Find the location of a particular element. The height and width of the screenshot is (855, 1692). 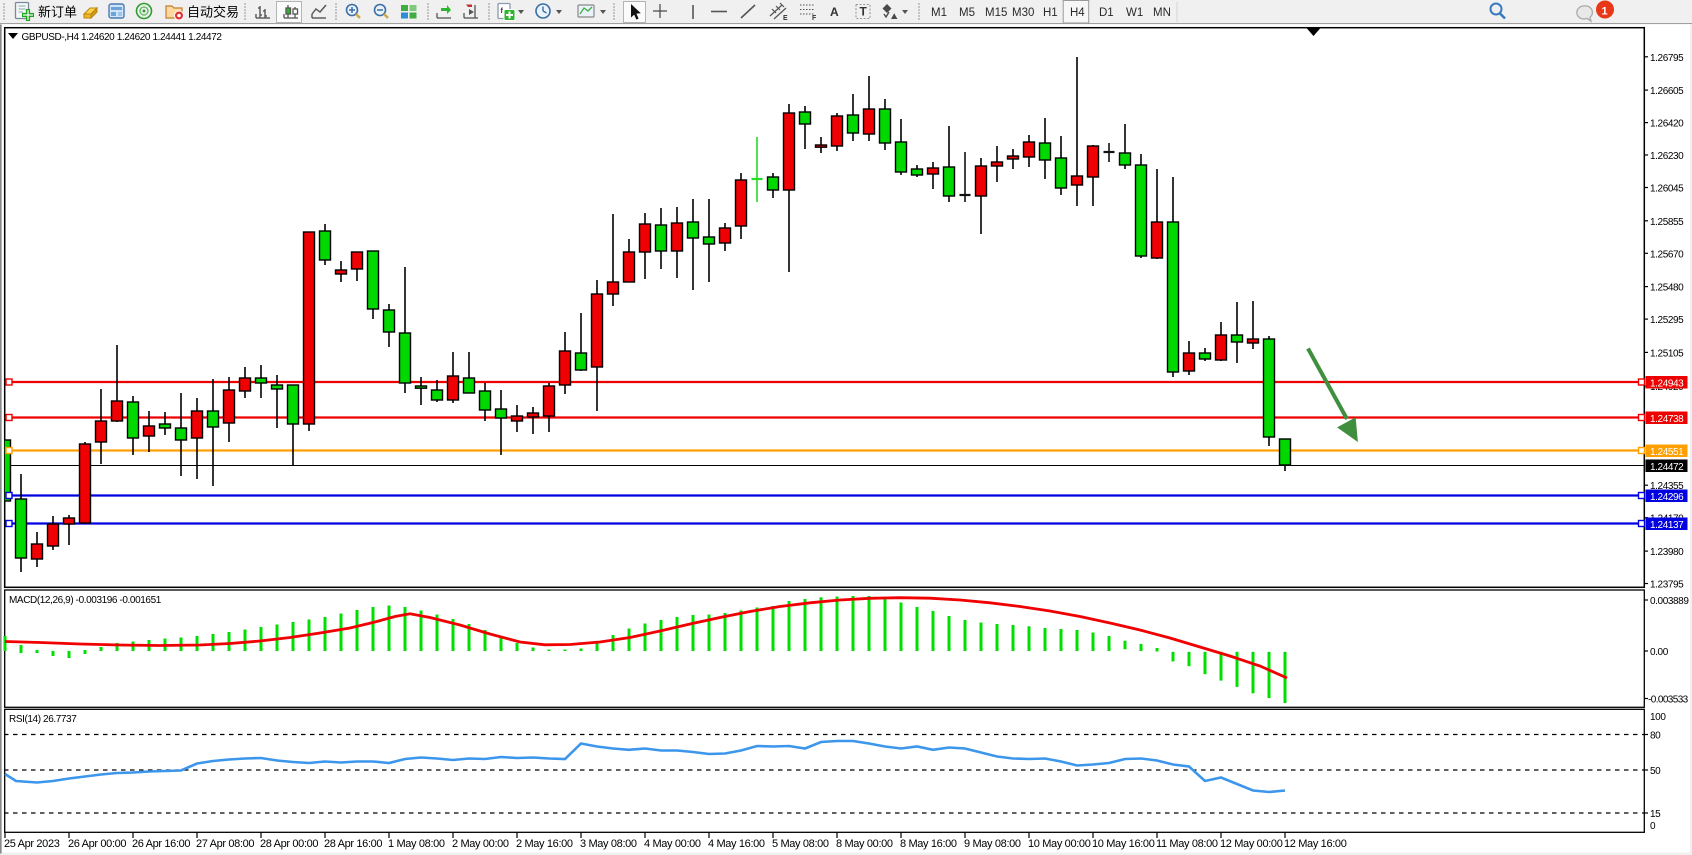

svg-text: H1 is located at coordinates (1050, 13).